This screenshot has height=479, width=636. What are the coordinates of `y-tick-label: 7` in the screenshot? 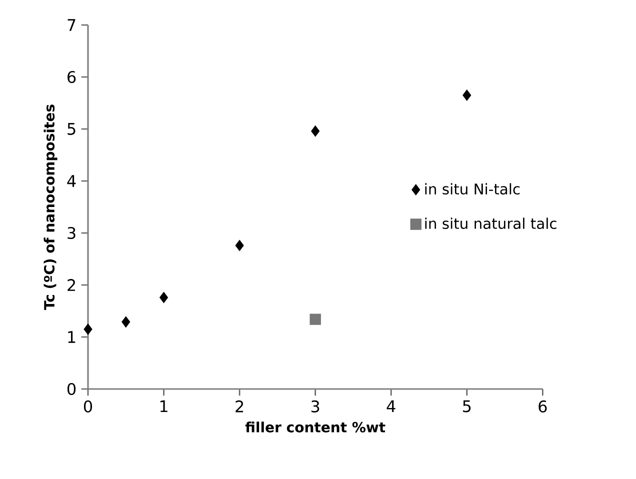 It's located at (72, 25).